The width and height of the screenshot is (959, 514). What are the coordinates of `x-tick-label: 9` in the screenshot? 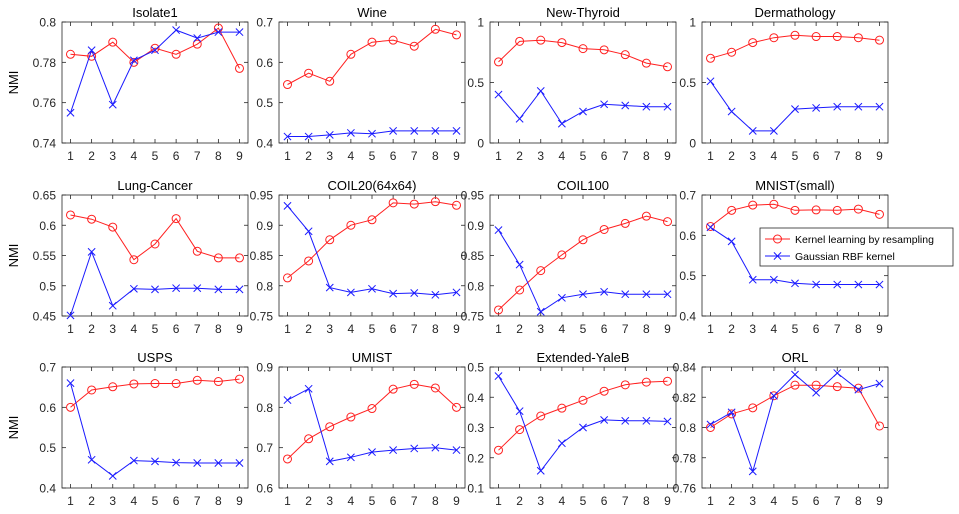 It's located at (456, 329).